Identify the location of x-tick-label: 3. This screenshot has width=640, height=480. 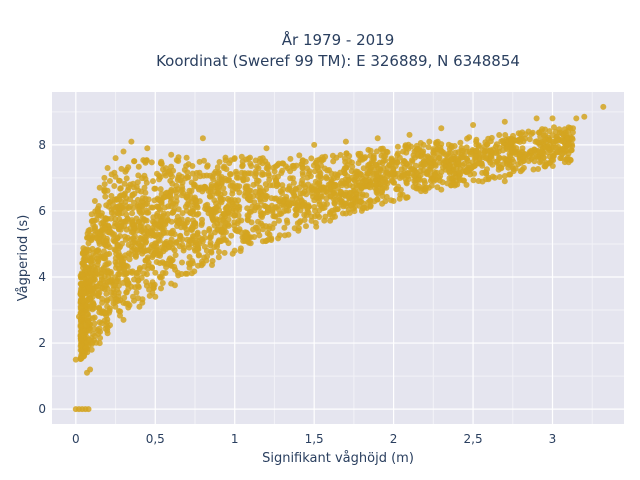
(553, 439).